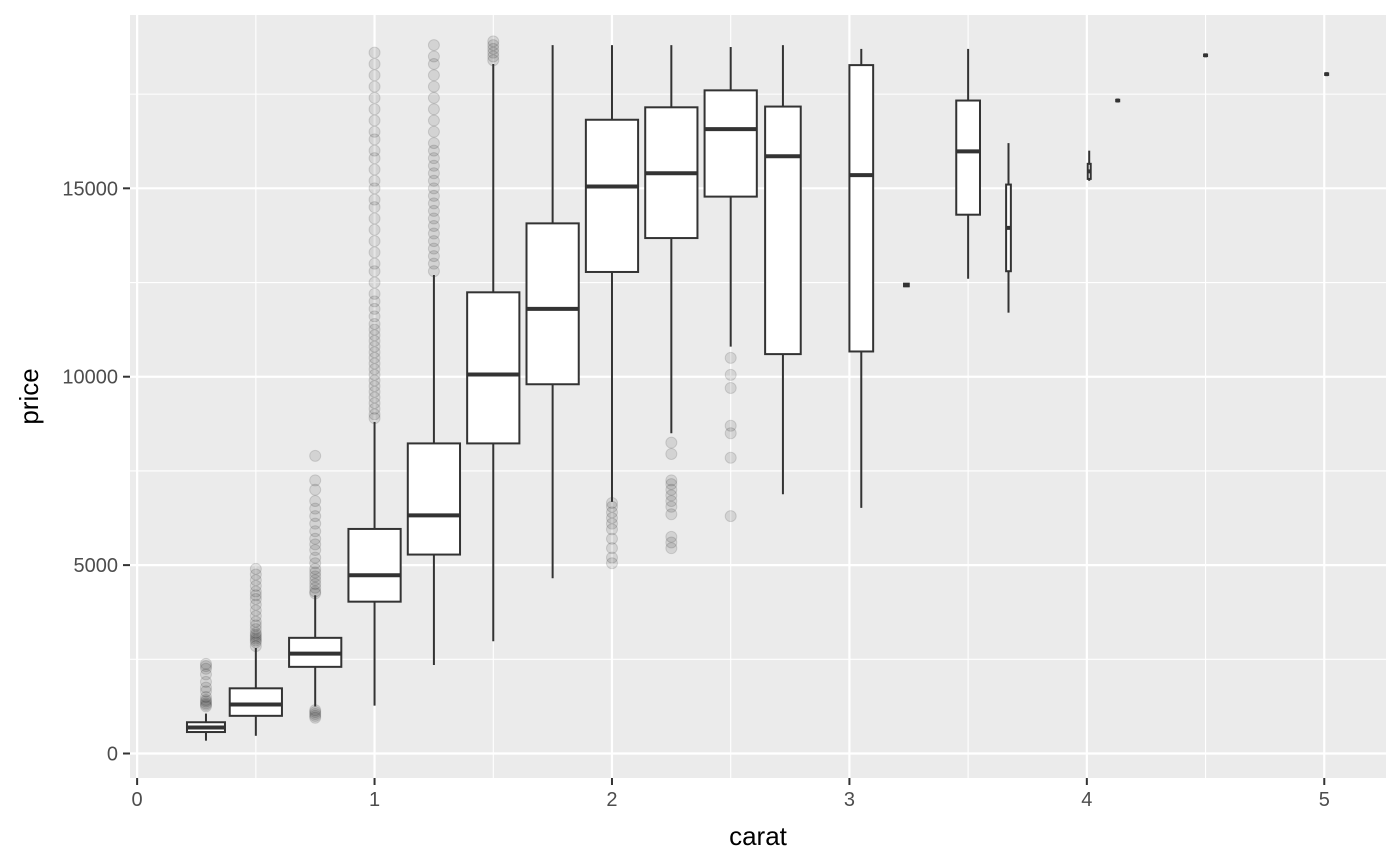 The width and height of the screenshot is (1400, 866). What do you see at coordinates (731, 794) in the screenshot?
I see `x-axis: 0 1 2 3 4 5` at bounding box center [731, 794].